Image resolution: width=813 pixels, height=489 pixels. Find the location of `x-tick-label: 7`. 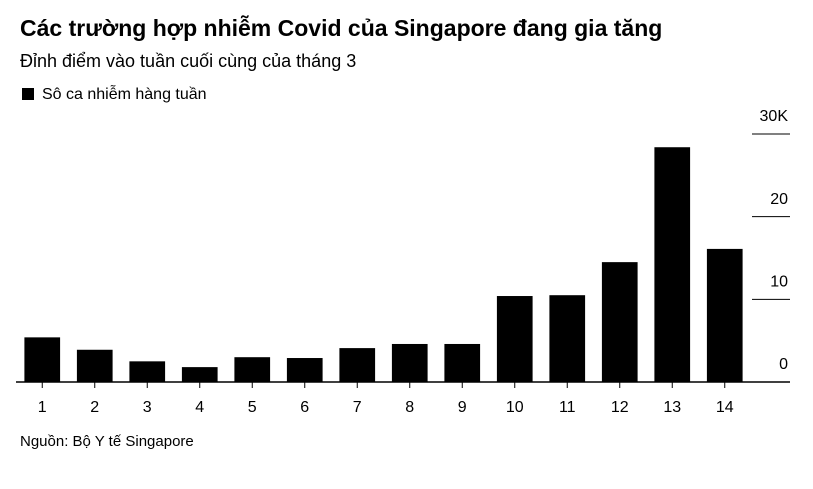

x-tick-label: 7 is located at coordinates (357, 407).